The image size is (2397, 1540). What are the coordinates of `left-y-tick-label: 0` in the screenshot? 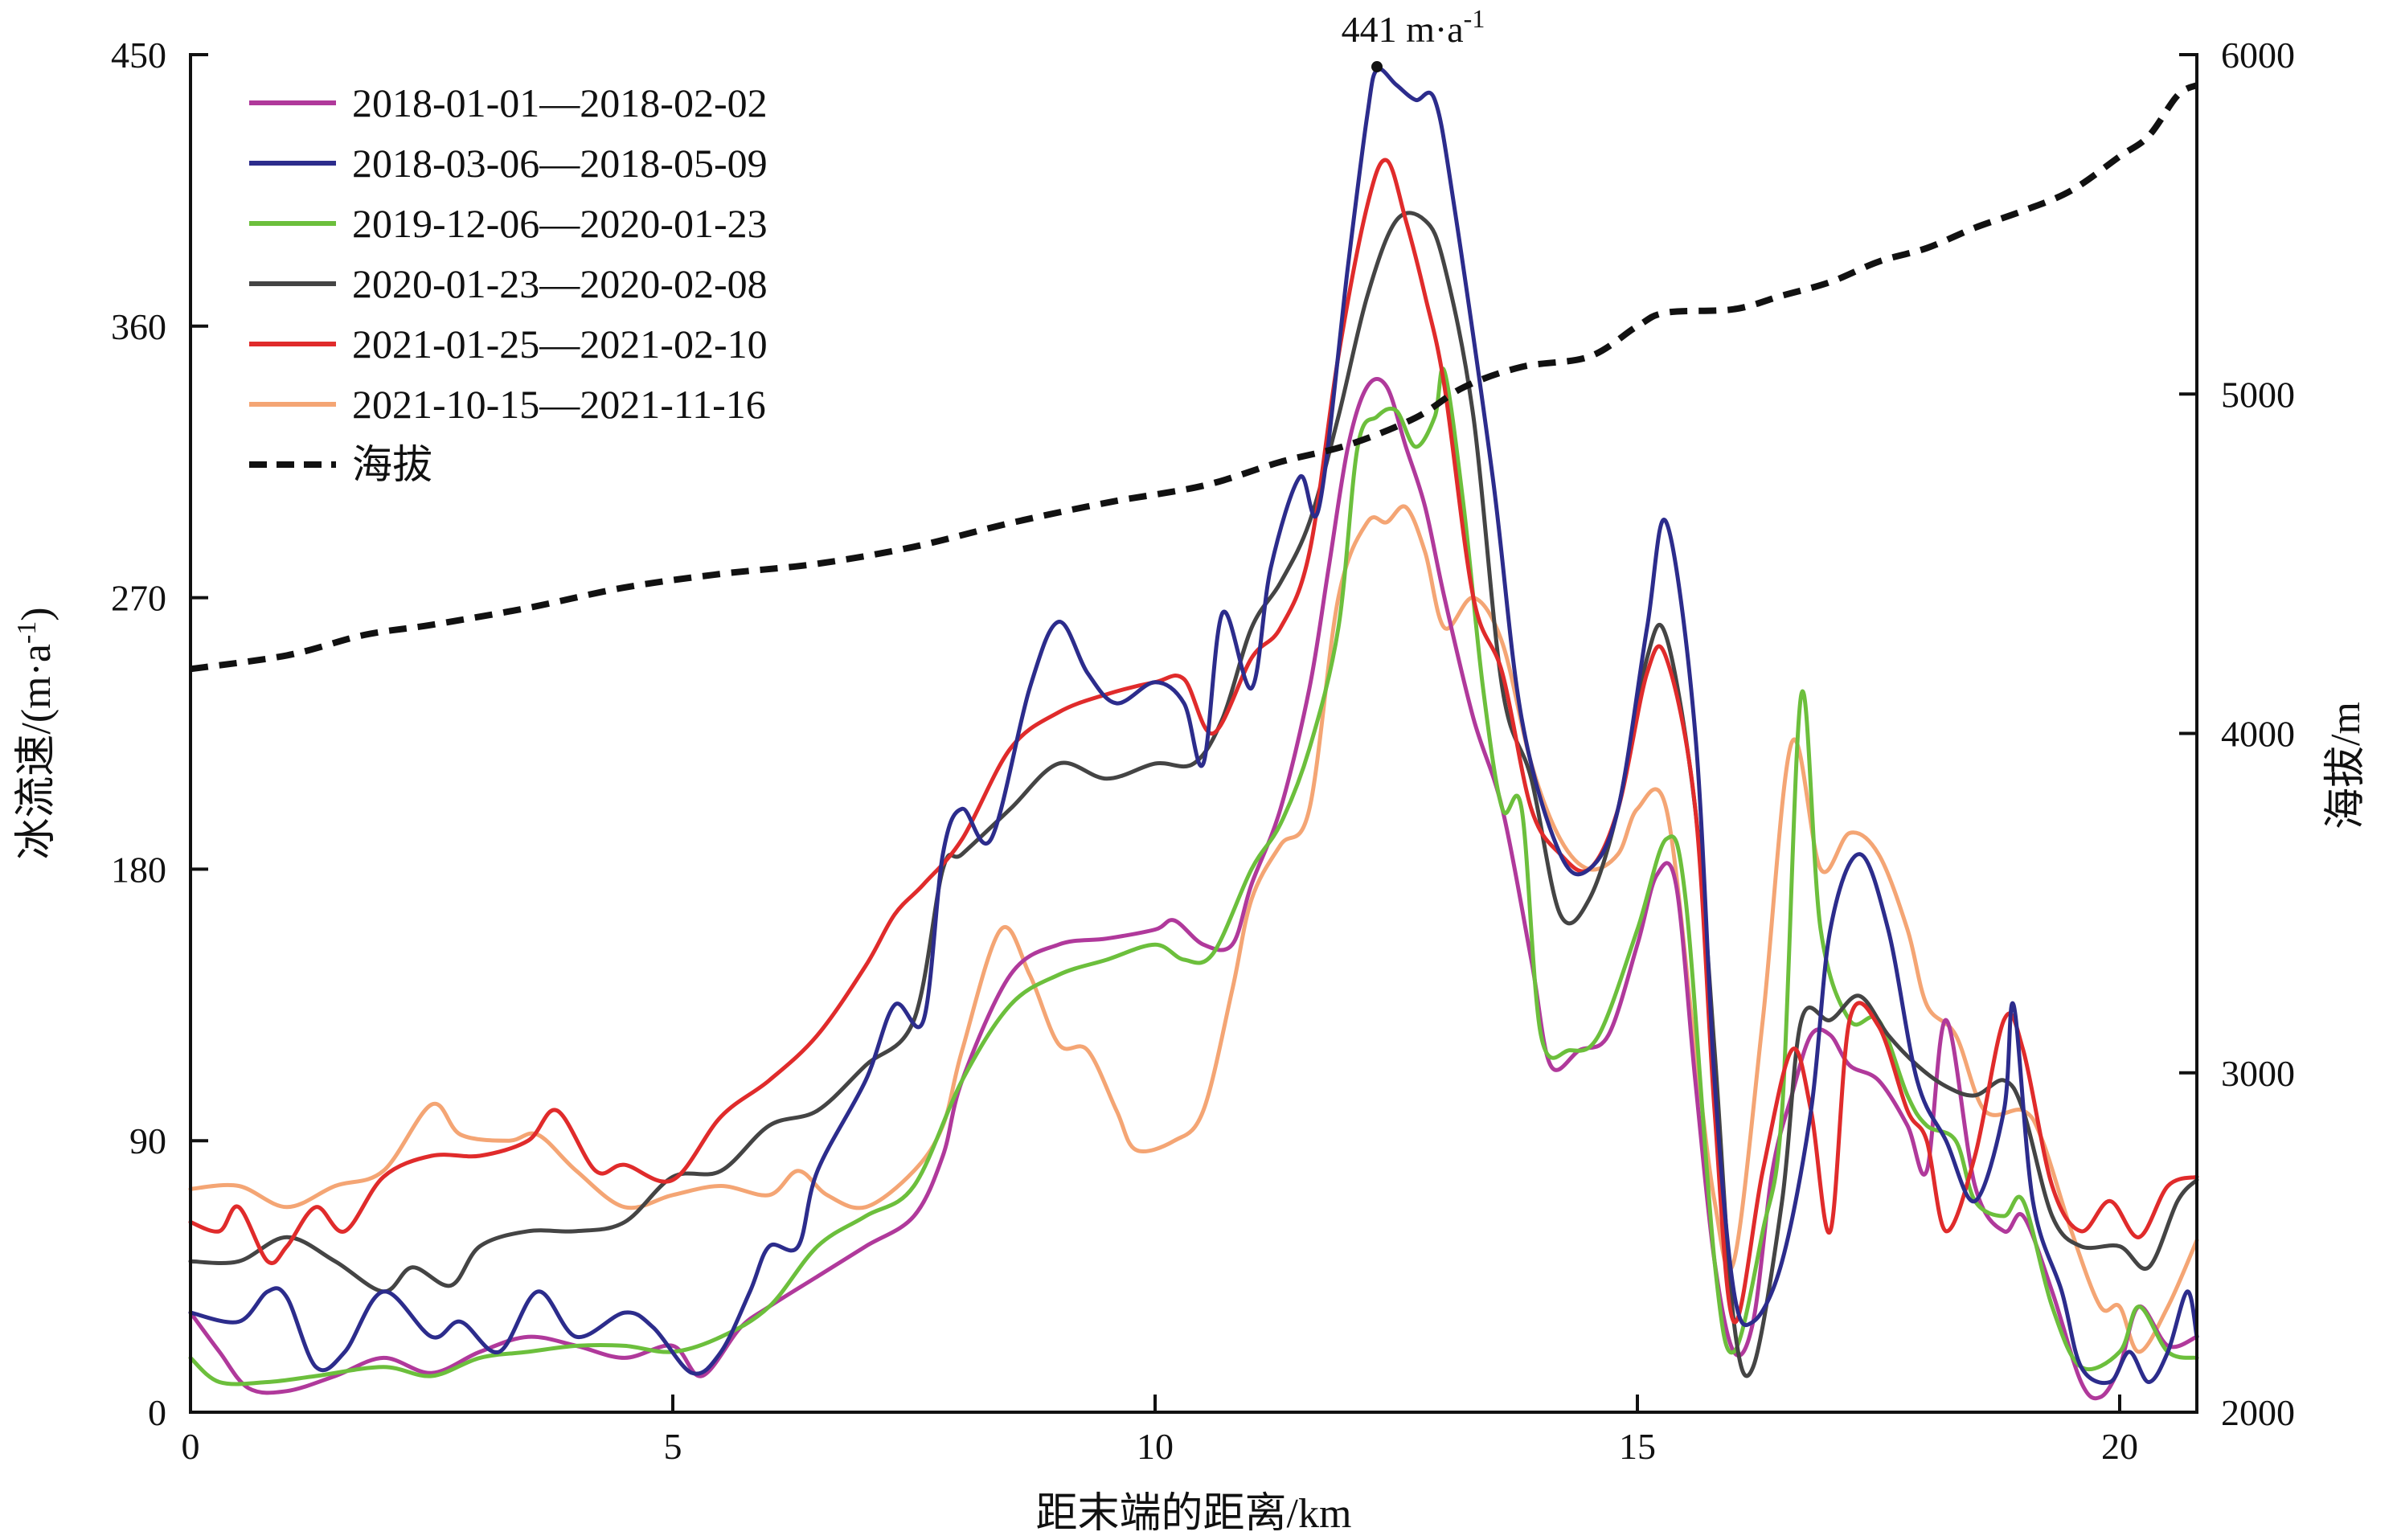 It's located at (157, 1413).